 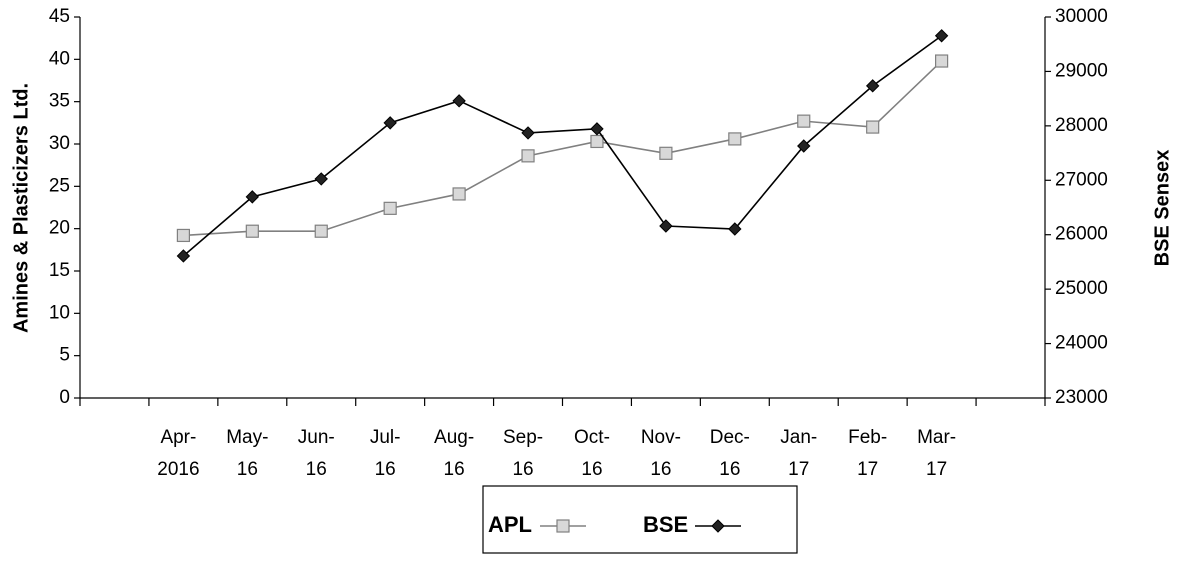 What do you see at coordinates (1081, 397) in the screenshot?
I see `y2-tick-label: 23000` at bounding box center [1081, 397].